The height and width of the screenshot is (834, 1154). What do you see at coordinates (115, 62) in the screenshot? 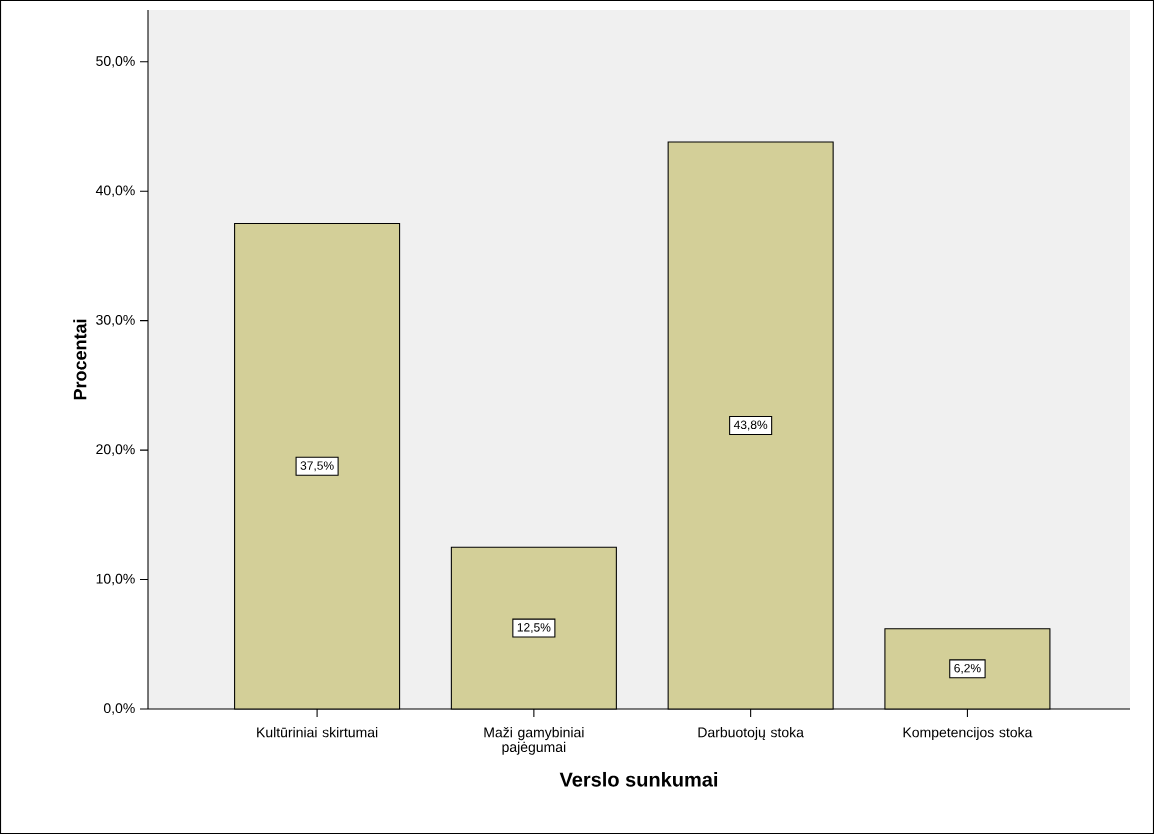
I see `y-tick-label: 50,0%` at bounding box center [115, 62].